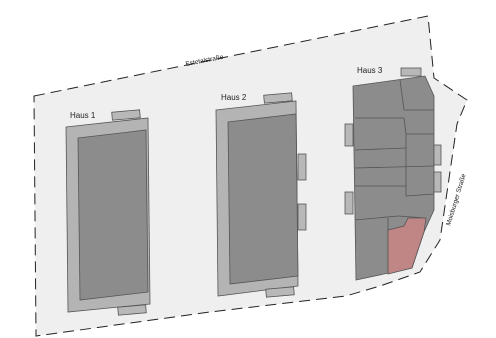  I want to click on haus-1-balcony-top, so click(126, 115).